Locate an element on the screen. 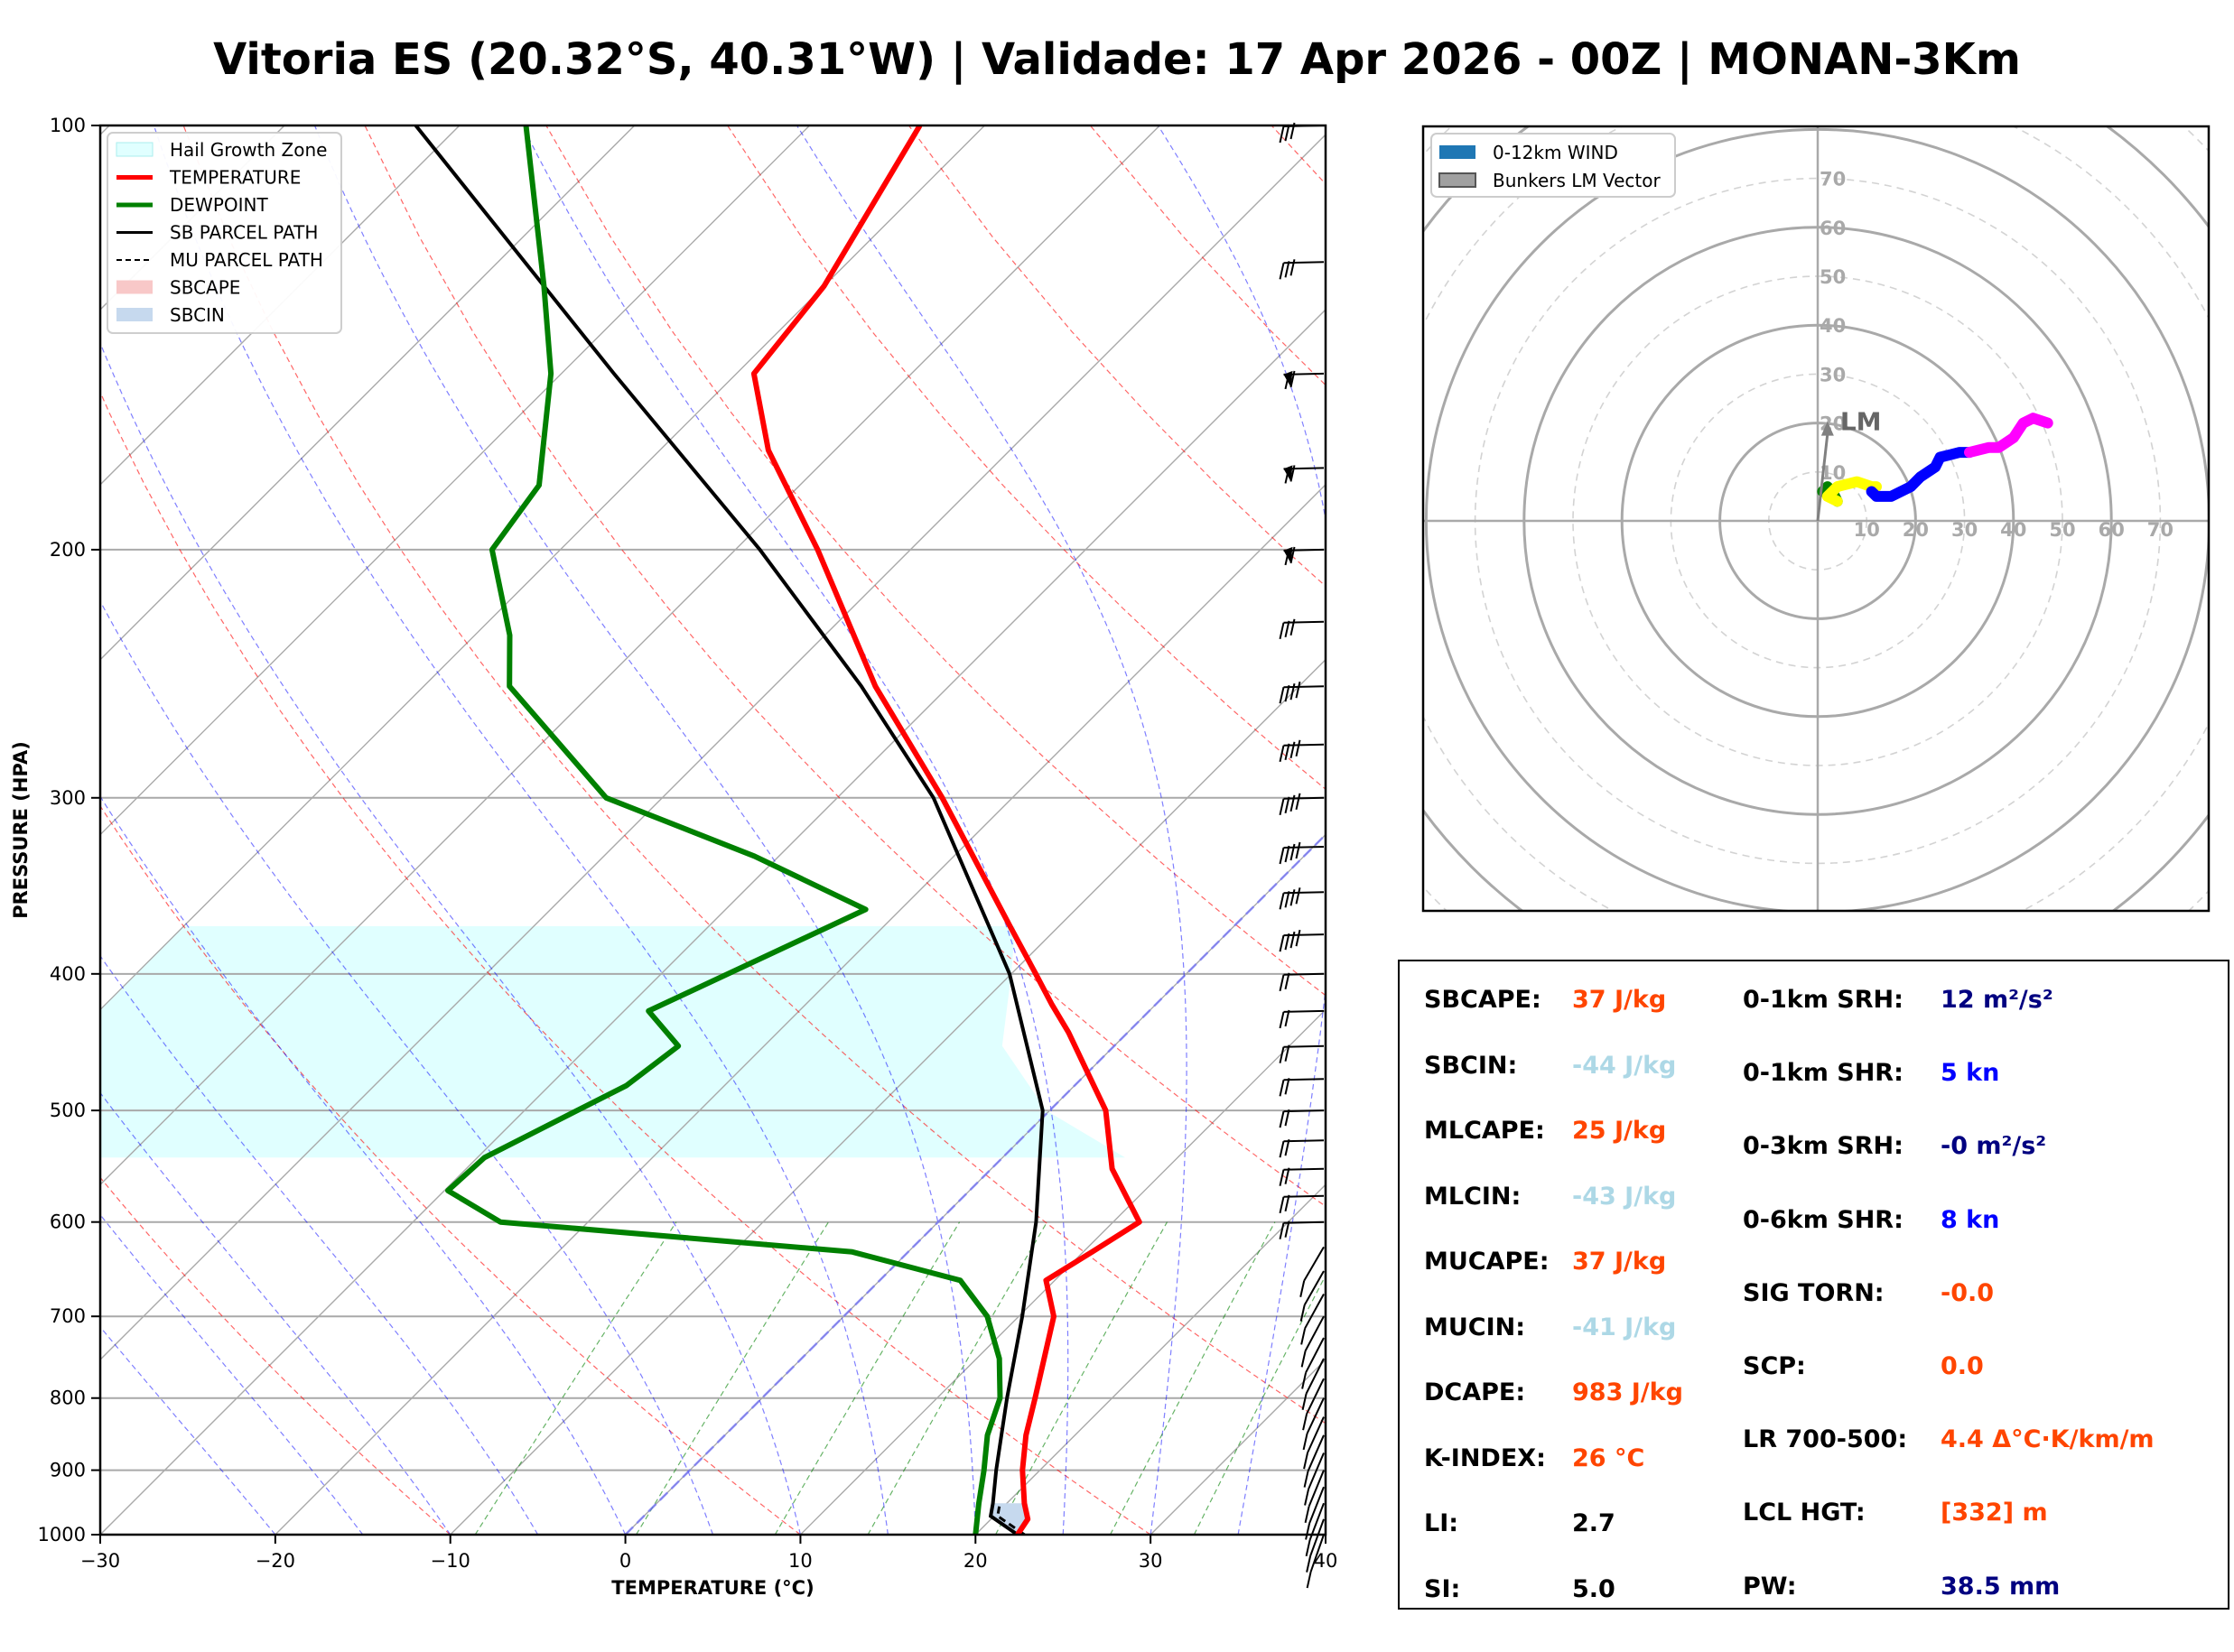 The width and height of the screenshot is (2234, 1652). sbcin-area is located at coordinates (1010, 1519).